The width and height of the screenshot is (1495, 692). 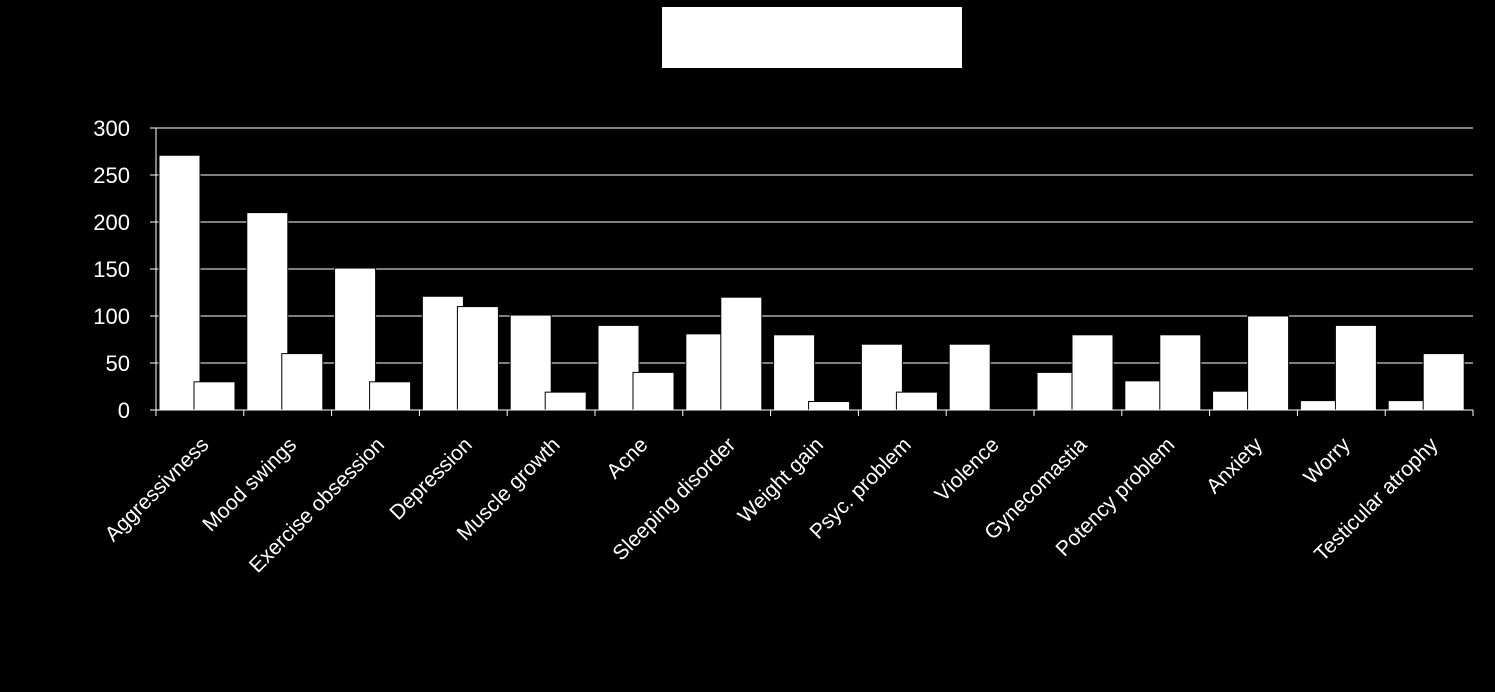 What do you see at coordinates (781, 480) in the screenshot?
I see `x-tick-label: Weight gain` at bounding box center [781, 480].